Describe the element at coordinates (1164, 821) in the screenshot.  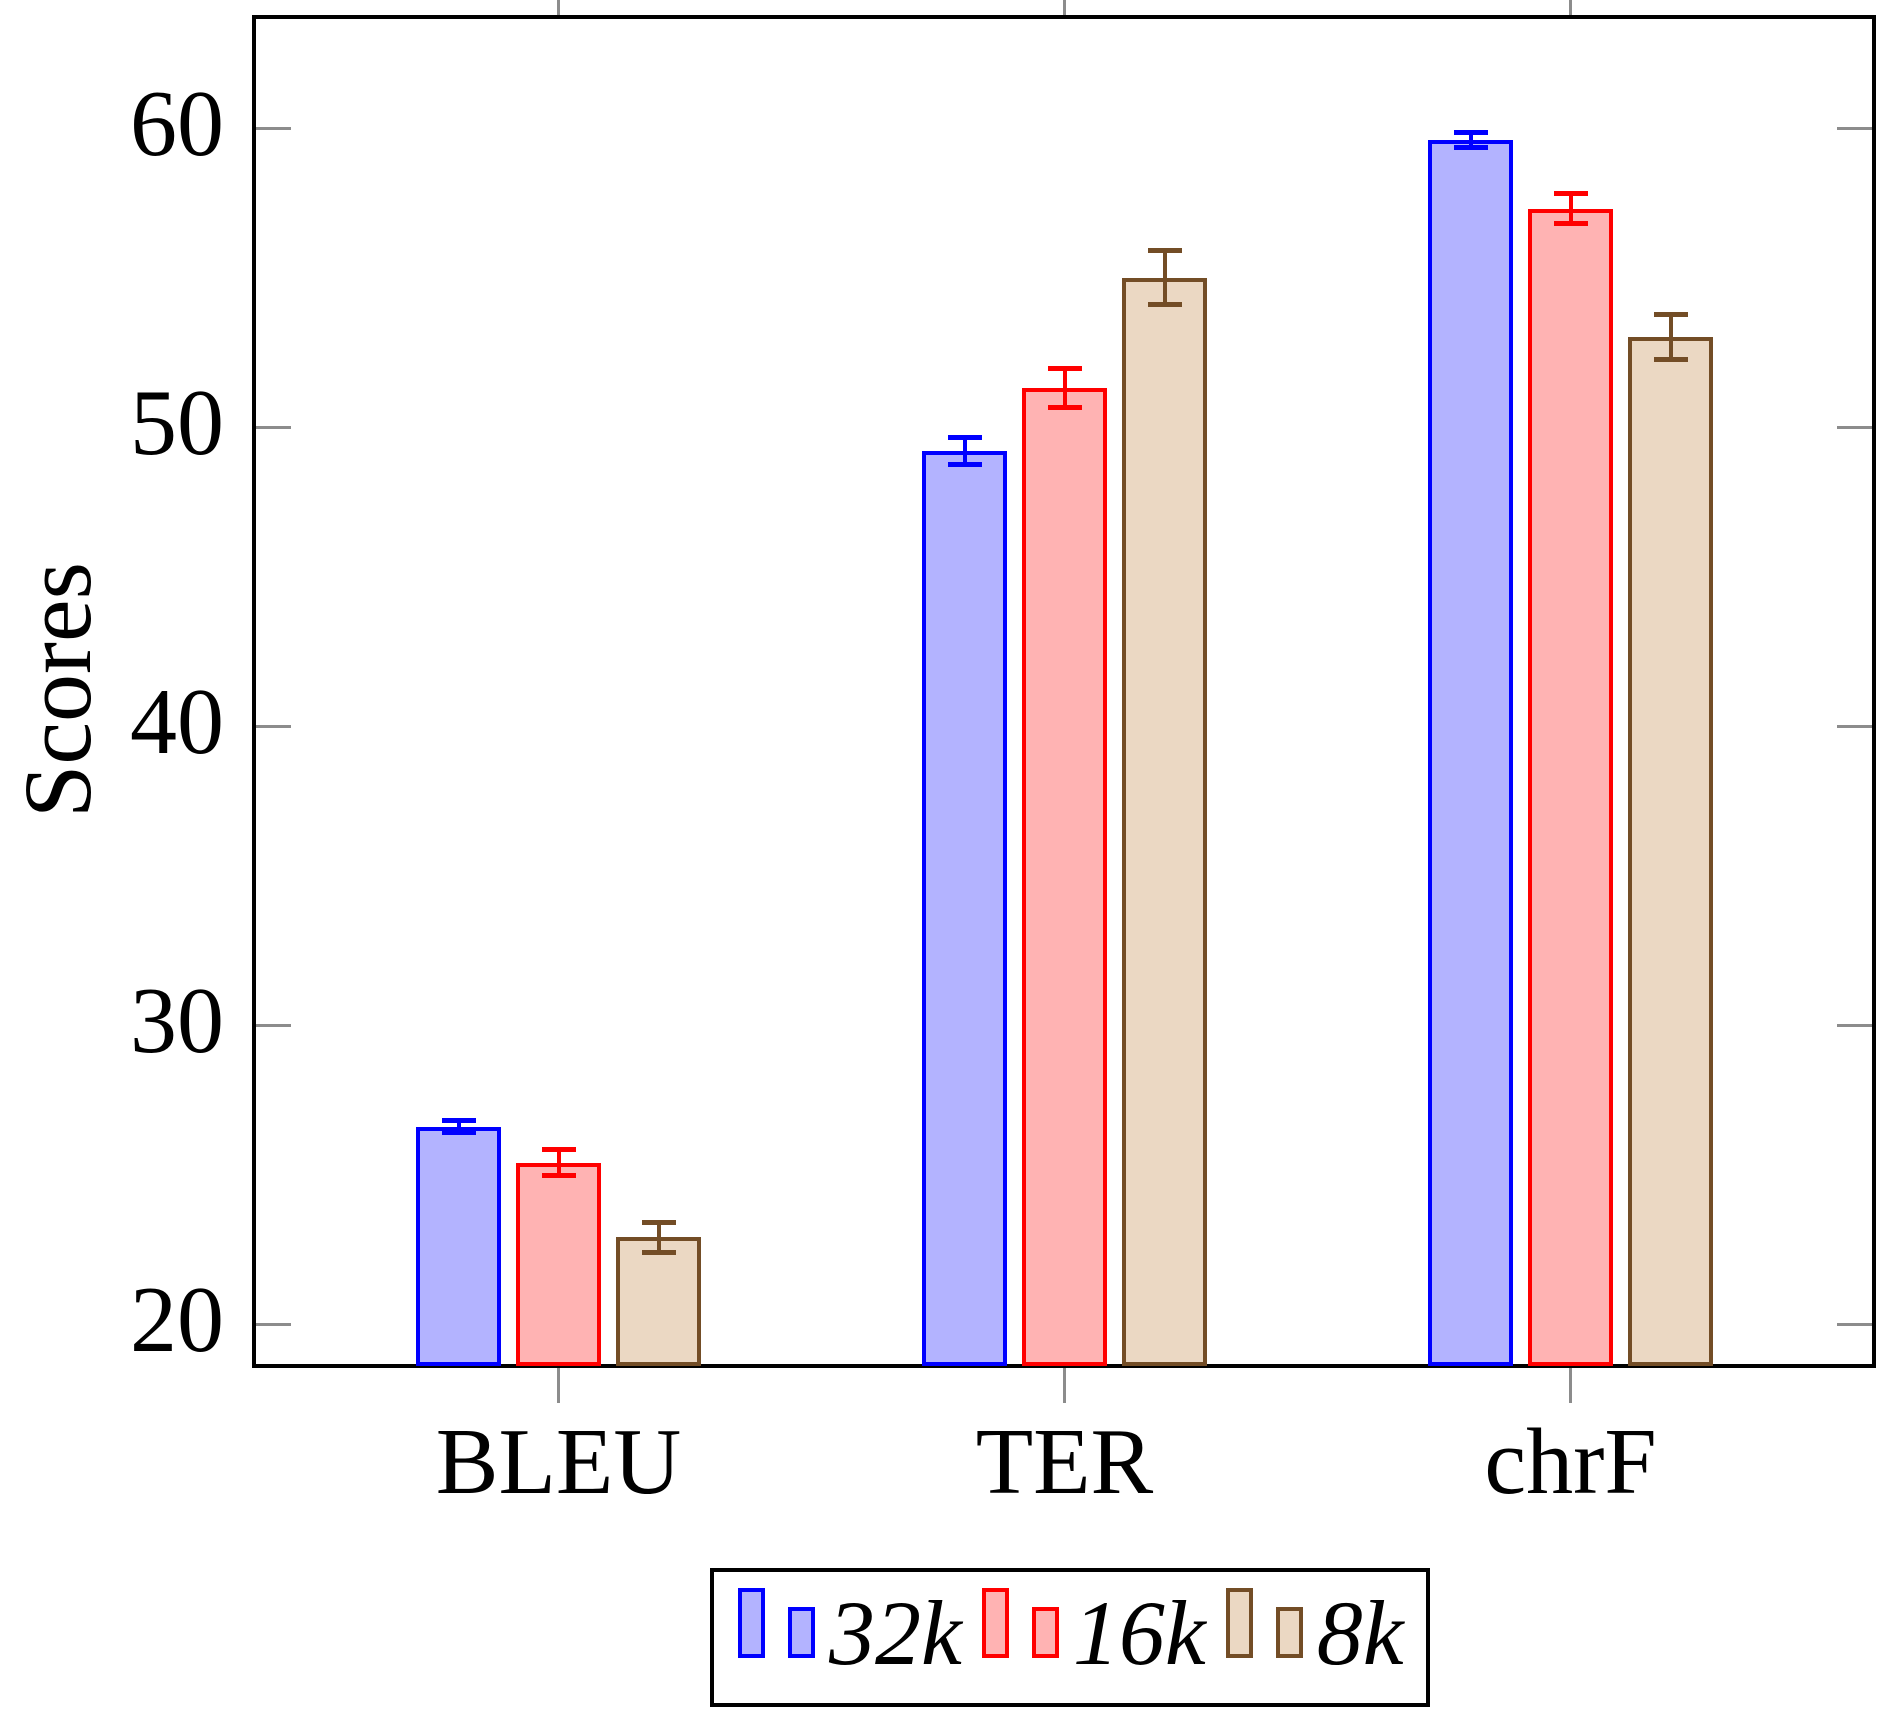
I see `bar-TER-8k` at that location.